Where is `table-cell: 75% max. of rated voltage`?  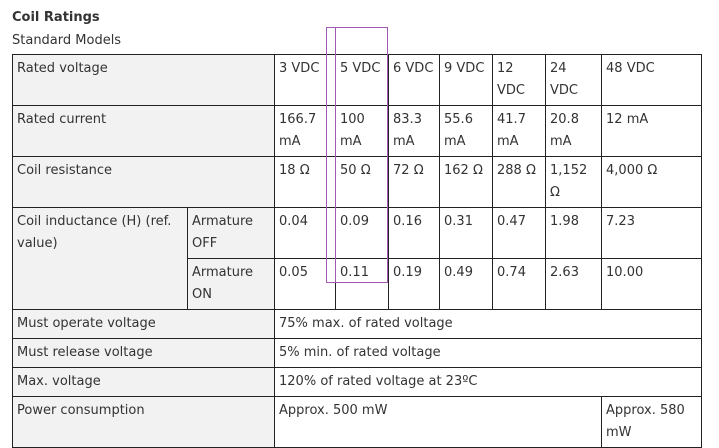
table-cell: 75% max. of rated voltage is located at coordinates (488, 324).